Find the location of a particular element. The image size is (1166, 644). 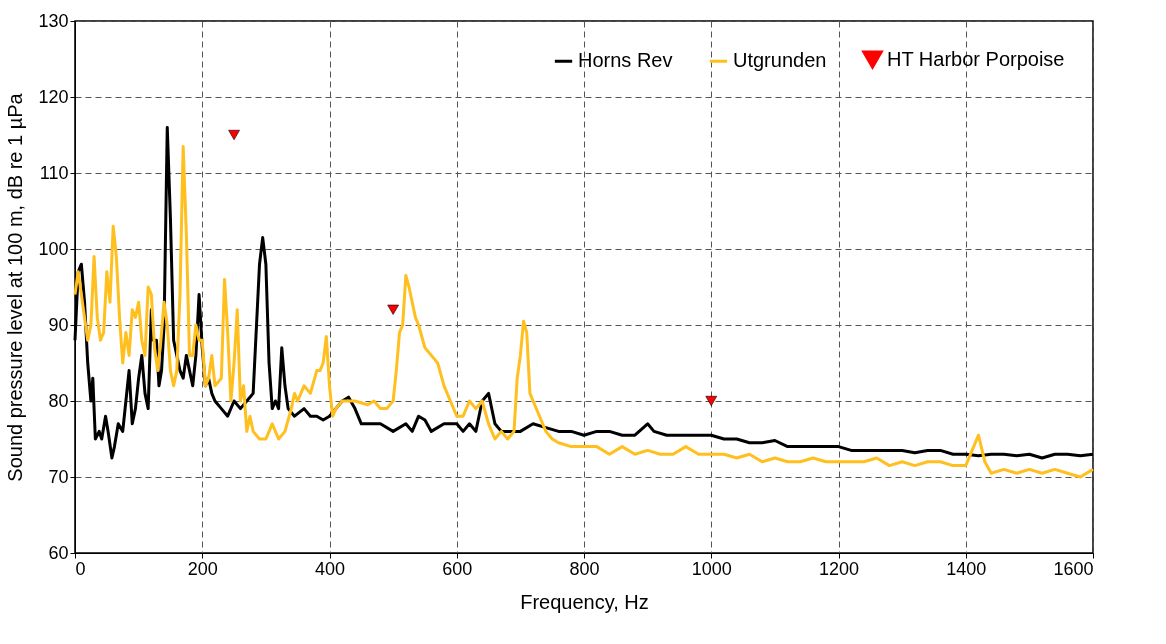

y-tick-label: 90 is located at coordinates (58, 324).